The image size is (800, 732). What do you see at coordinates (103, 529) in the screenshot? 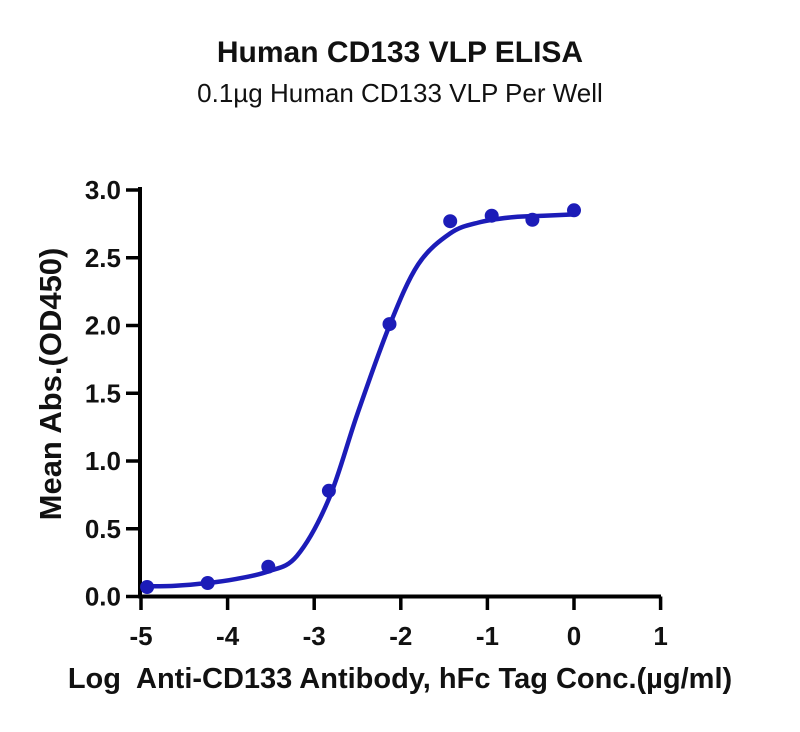
I see `y-tick-label: 0.5` at bounding box center [103, 529].